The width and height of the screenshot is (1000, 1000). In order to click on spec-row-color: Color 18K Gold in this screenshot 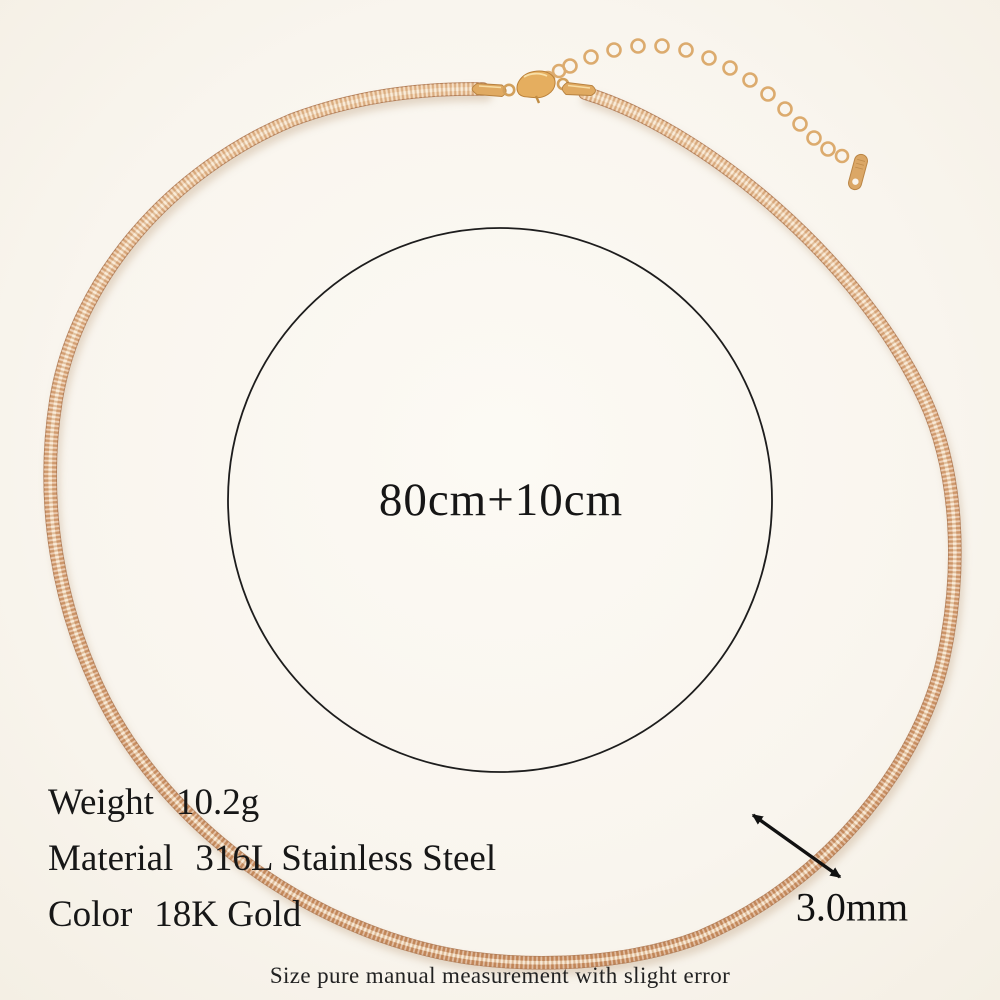, I will do `click(272, 914)`.